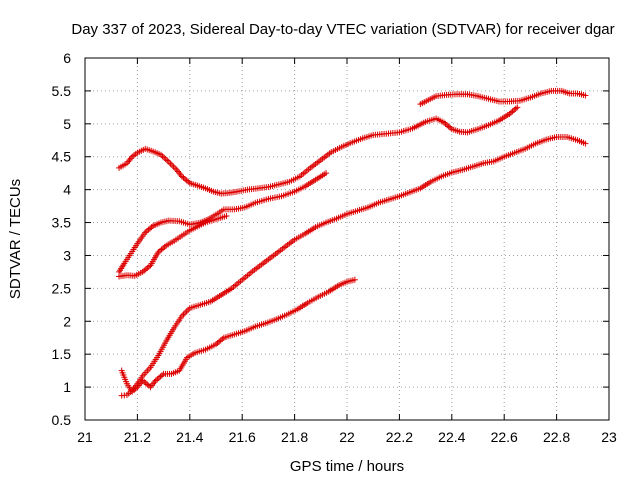 The width and height of the screenshot is (640, 480). What do you see at coordinates (62, 91) in the screenshot?
I see `y-tick-label: 5.5` at bounding box center [62, 91].